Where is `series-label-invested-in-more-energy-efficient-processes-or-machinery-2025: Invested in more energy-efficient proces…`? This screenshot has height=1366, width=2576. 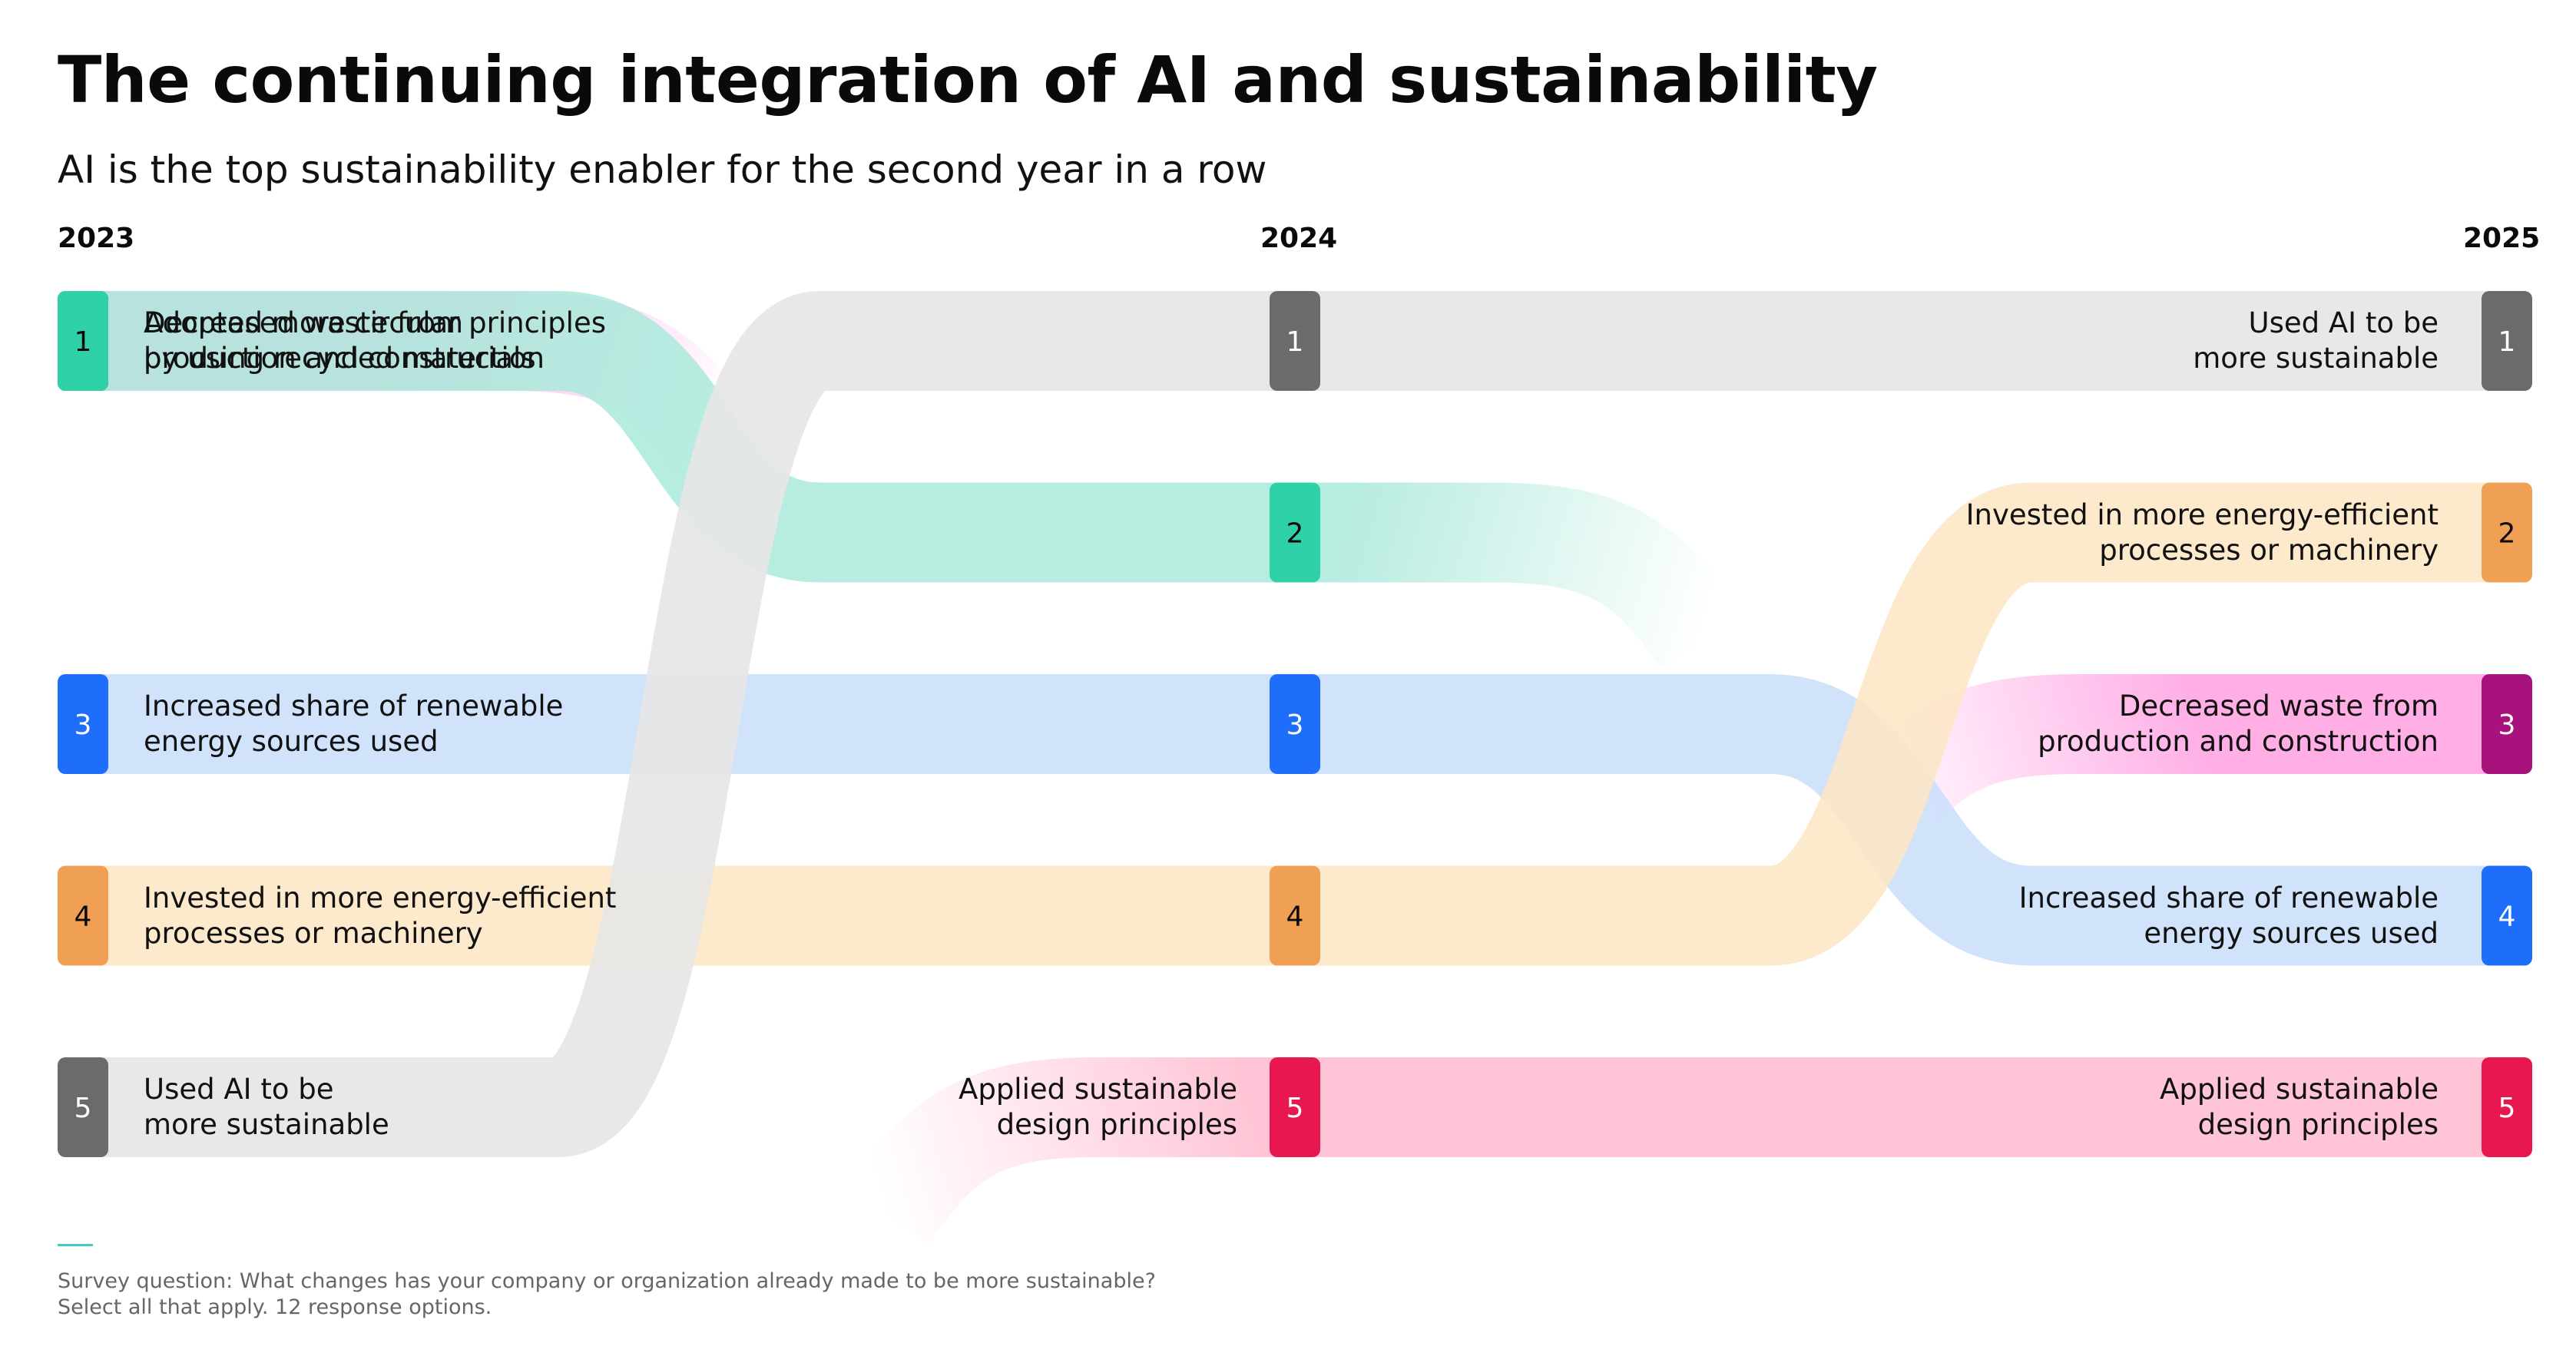
series-label-invested-in-more-energy-efficient-processes-or-machinery-2025: Invested in more energy-efficient proces… is located at coordinates (2202, 532).